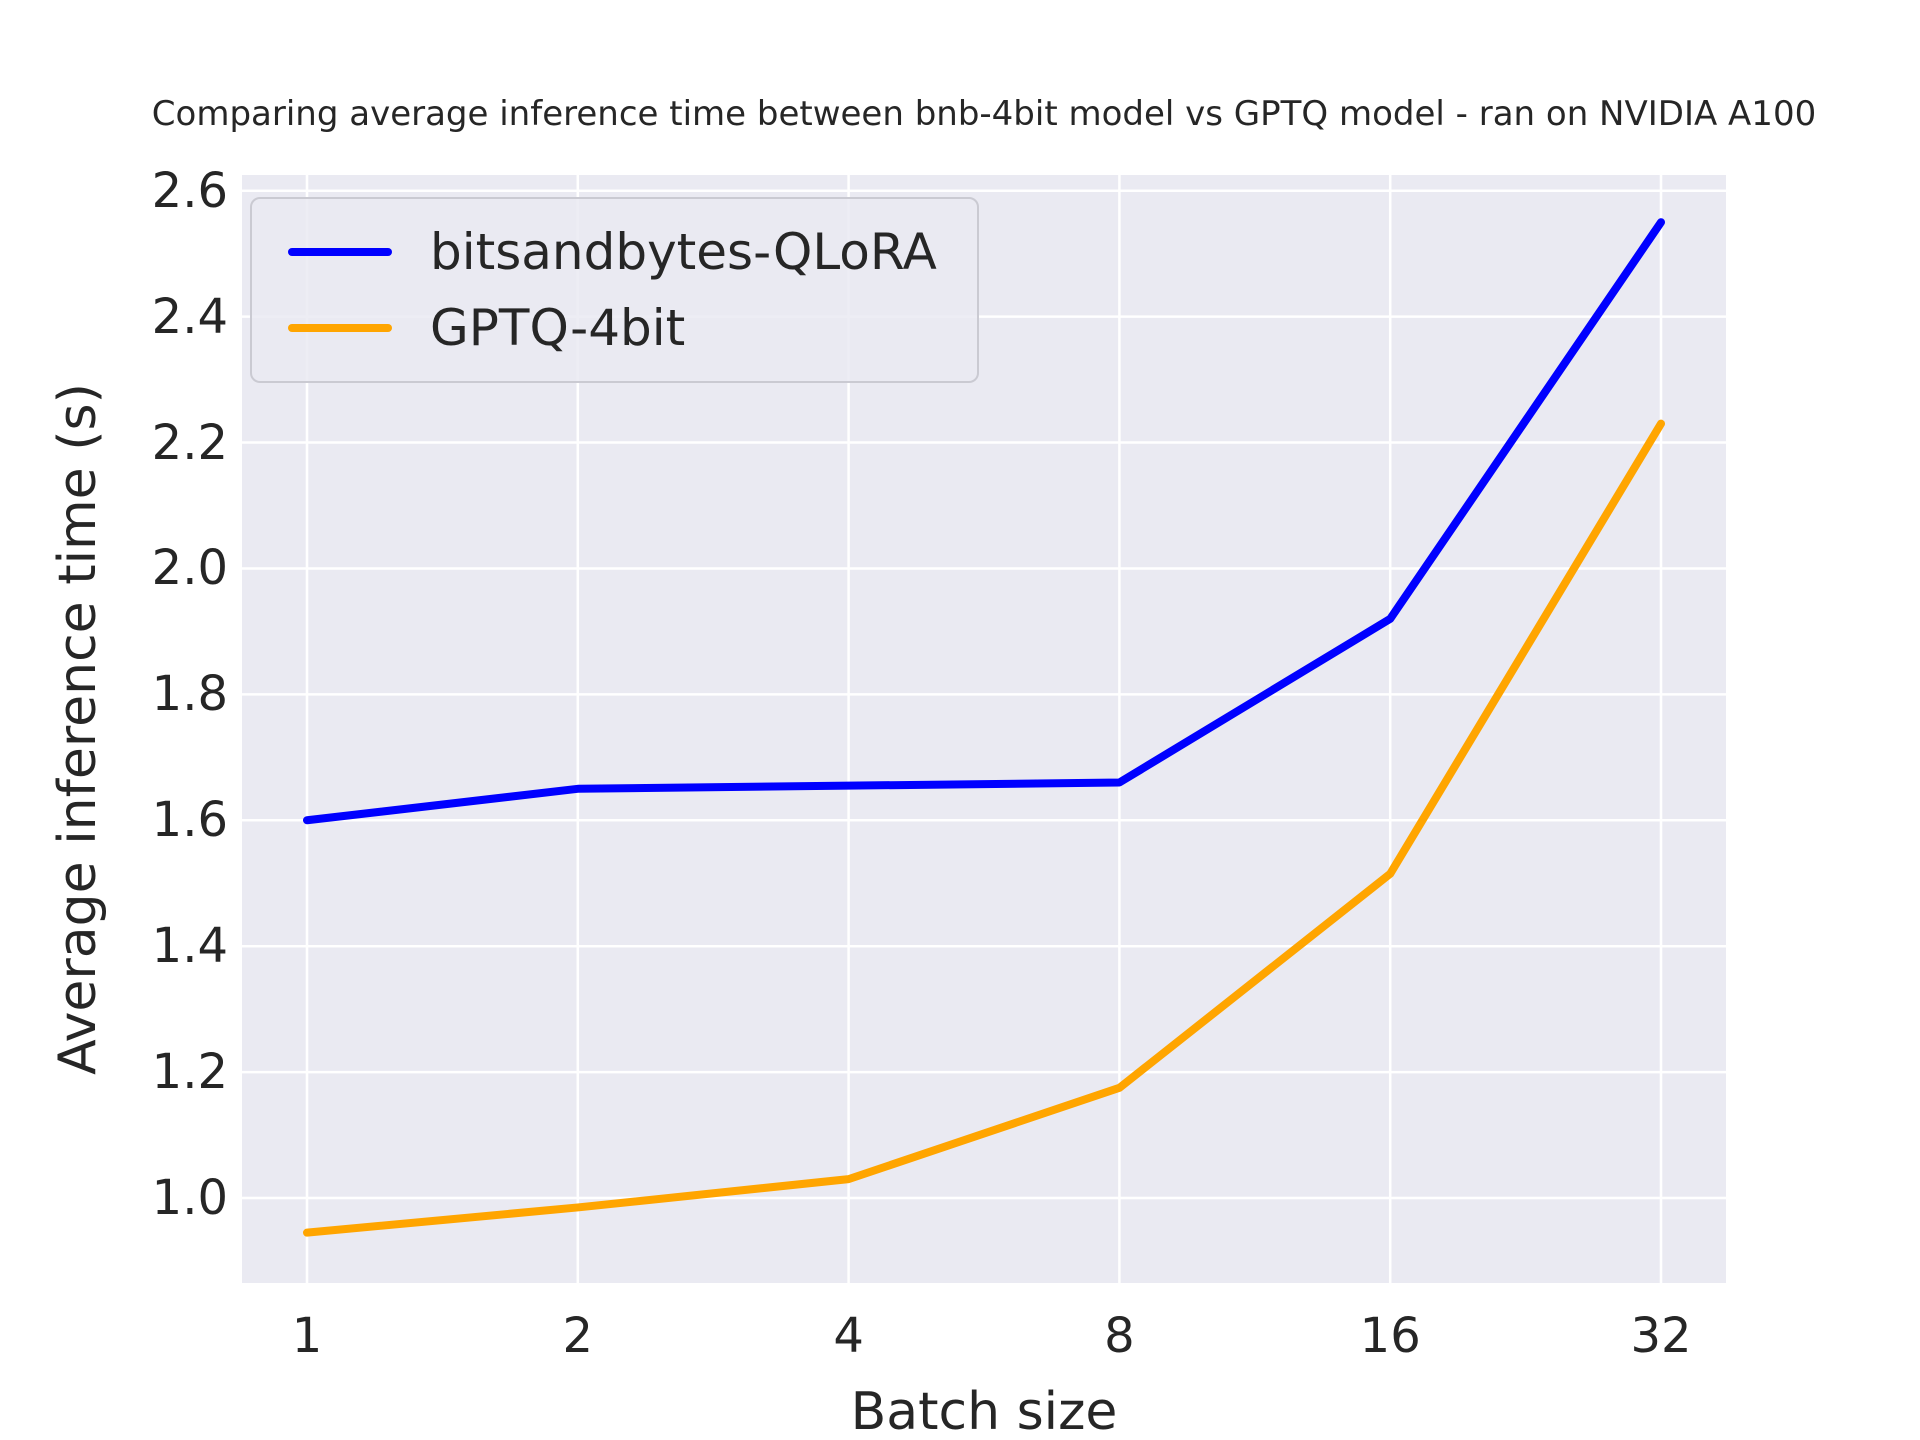  I want to click on legend: bitsandbytes-QLoRA GPTQ-4bit, so click(614, 290).